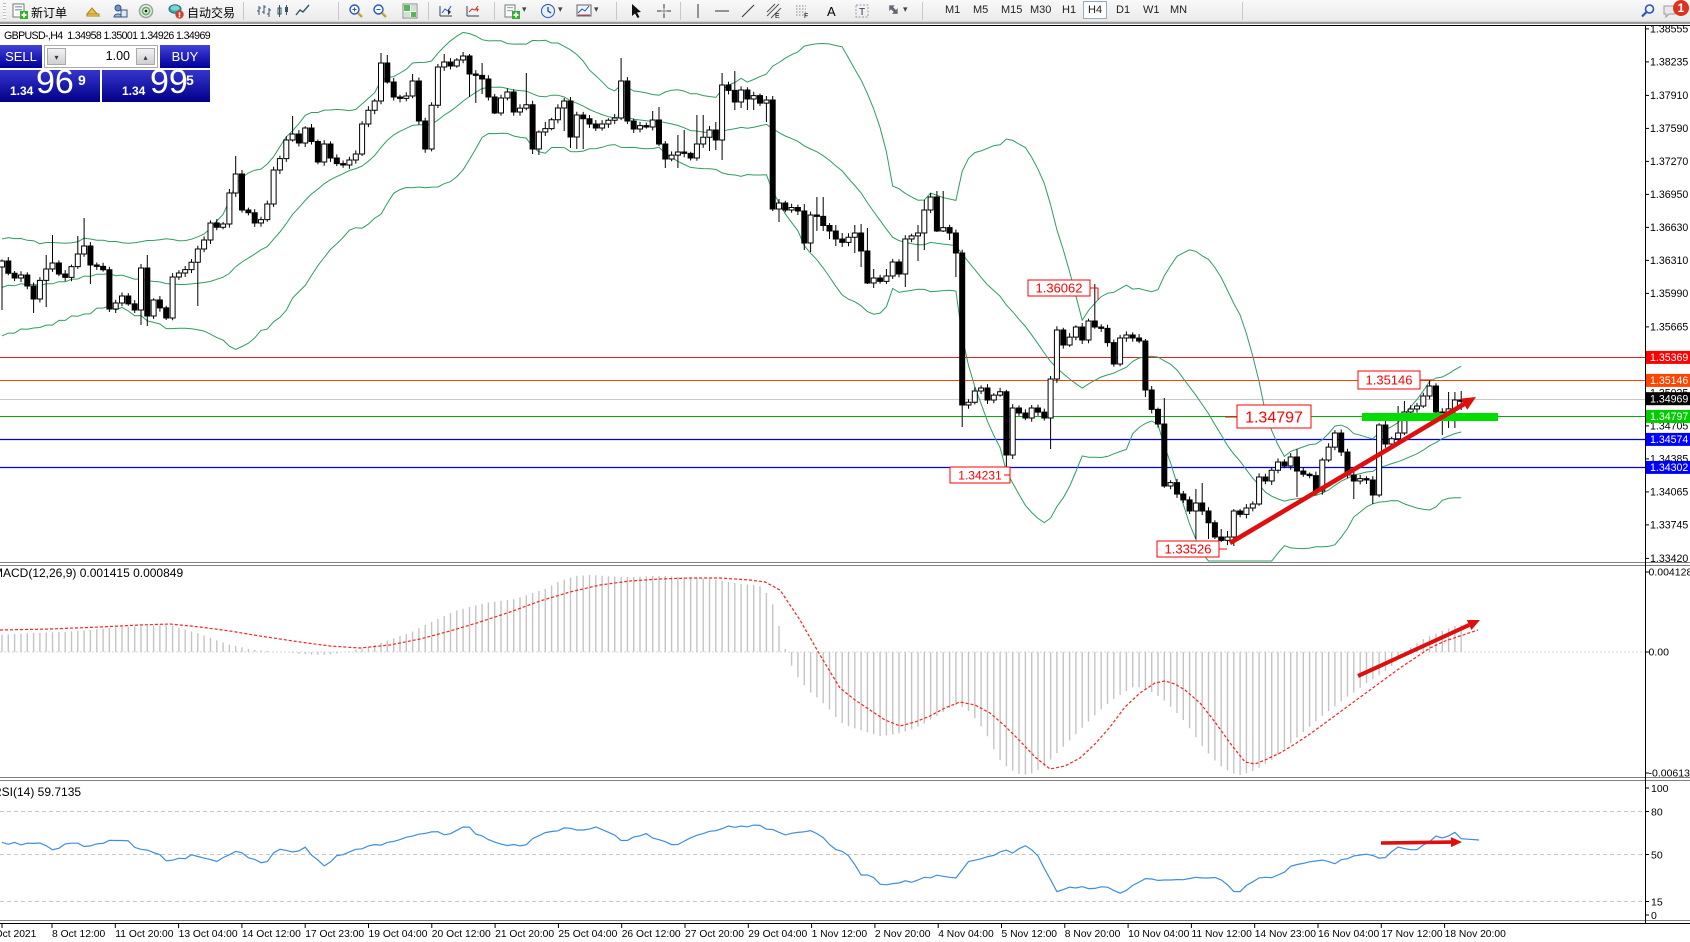 Image resolution: width=1690 pixels, height=942 pixels. Describe the element at coordinates (777, 16) in the screenshot. I see `svg-text: E` at that location.